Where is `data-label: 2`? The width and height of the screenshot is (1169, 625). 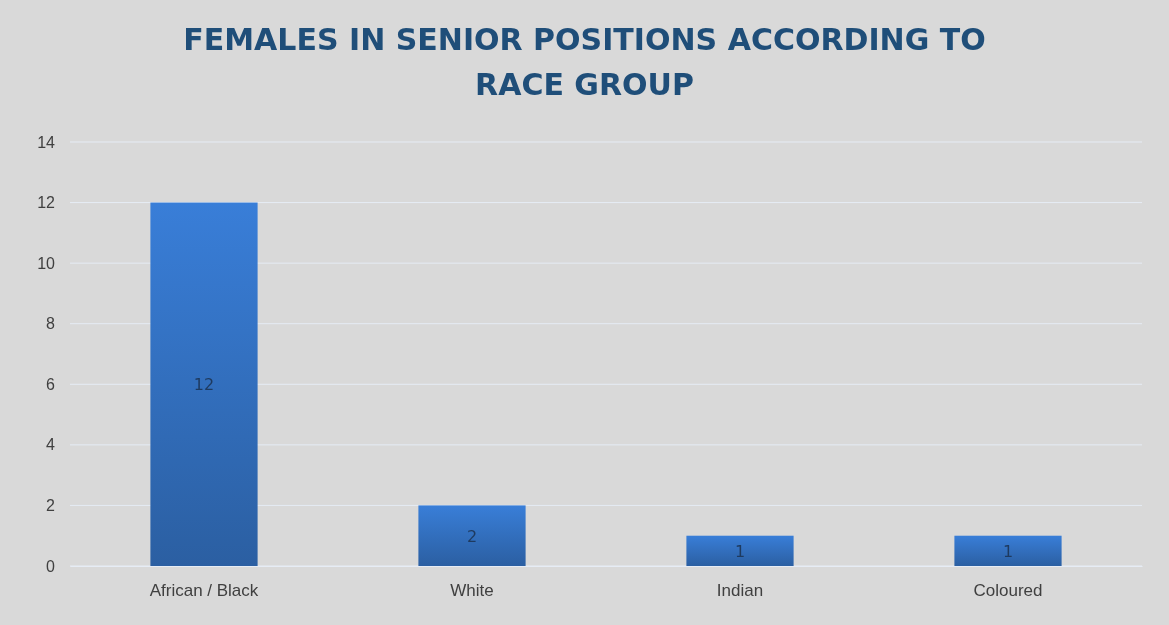
data-label: 2 is located at coordinates (472, 536).